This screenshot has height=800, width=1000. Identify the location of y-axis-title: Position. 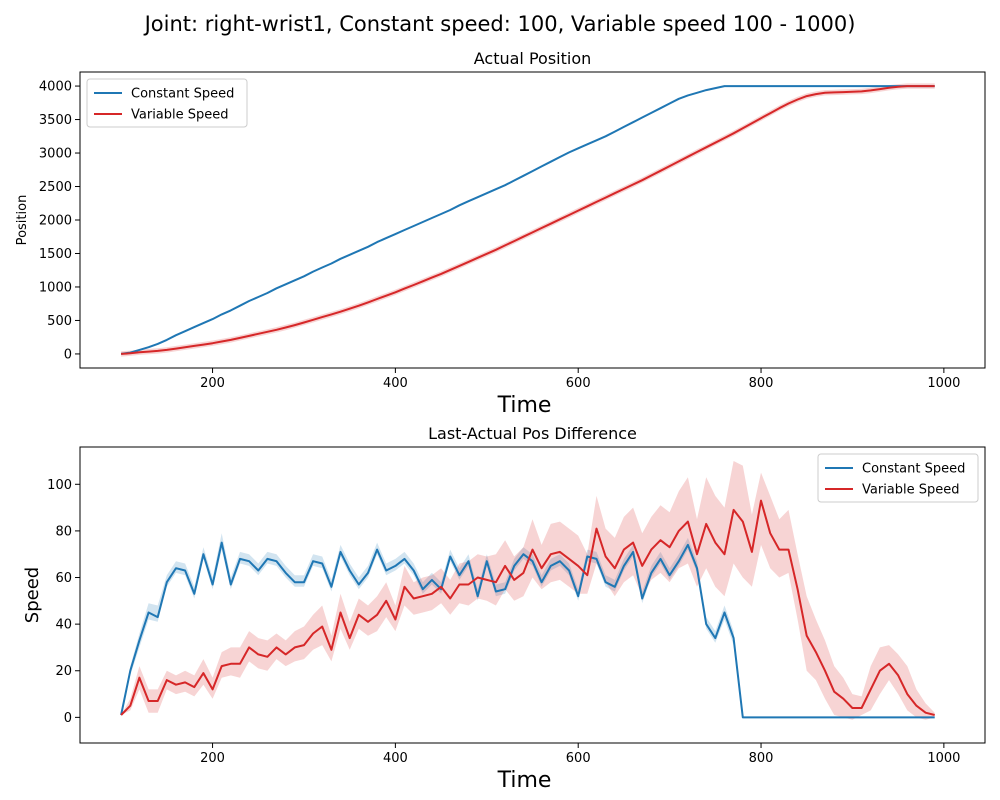
(22, 220).